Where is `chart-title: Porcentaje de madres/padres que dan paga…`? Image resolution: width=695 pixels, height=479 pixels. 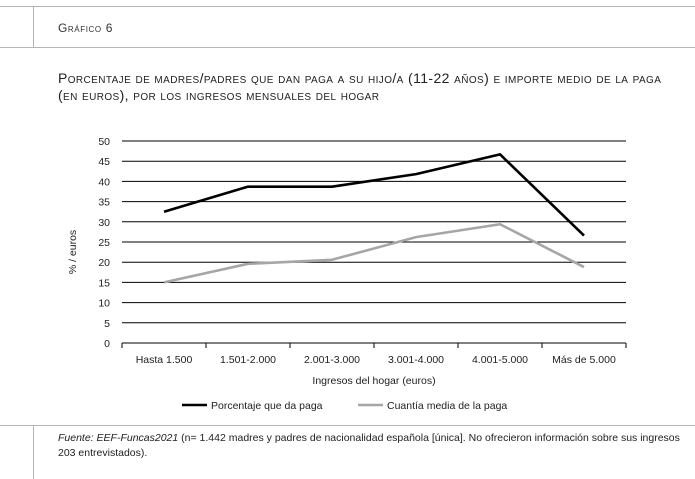 chart-title: Porcentaje de madres/padres que dan paga… is located at coordinates (360, 86).